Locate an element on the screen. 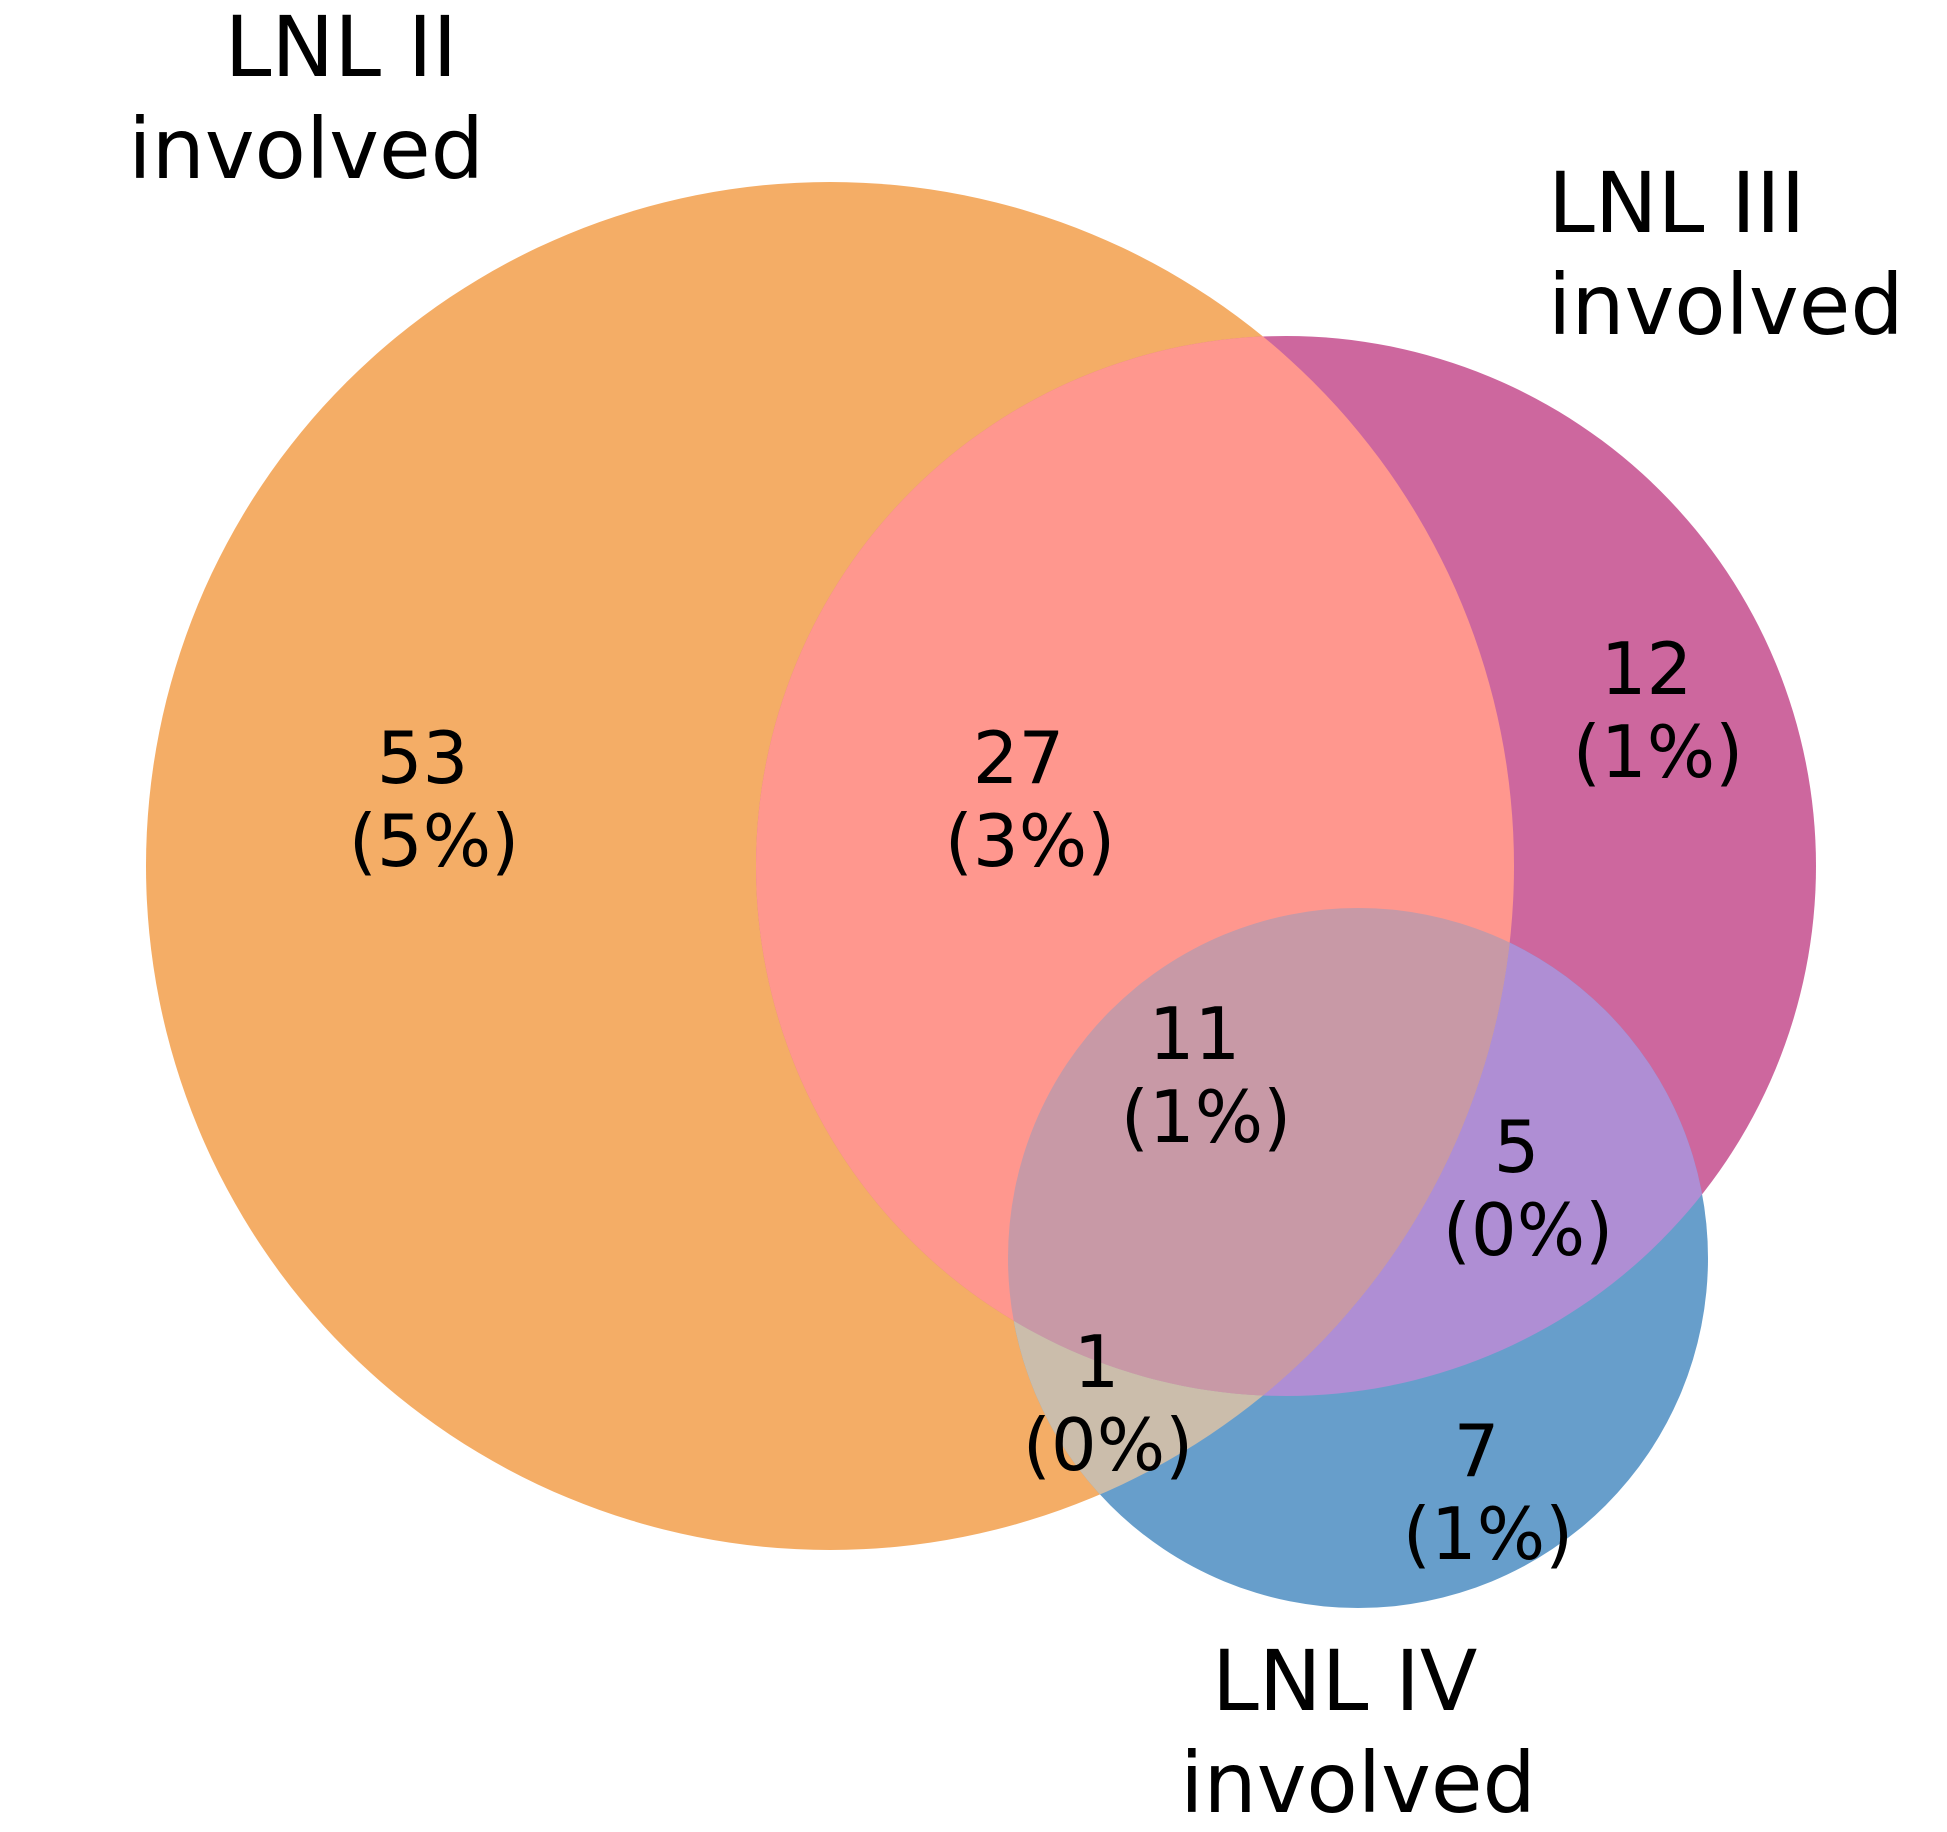 The image size is (1947, 1832). set-label-lnl-ii: LNL II involved is located at coordinates (306, 99).